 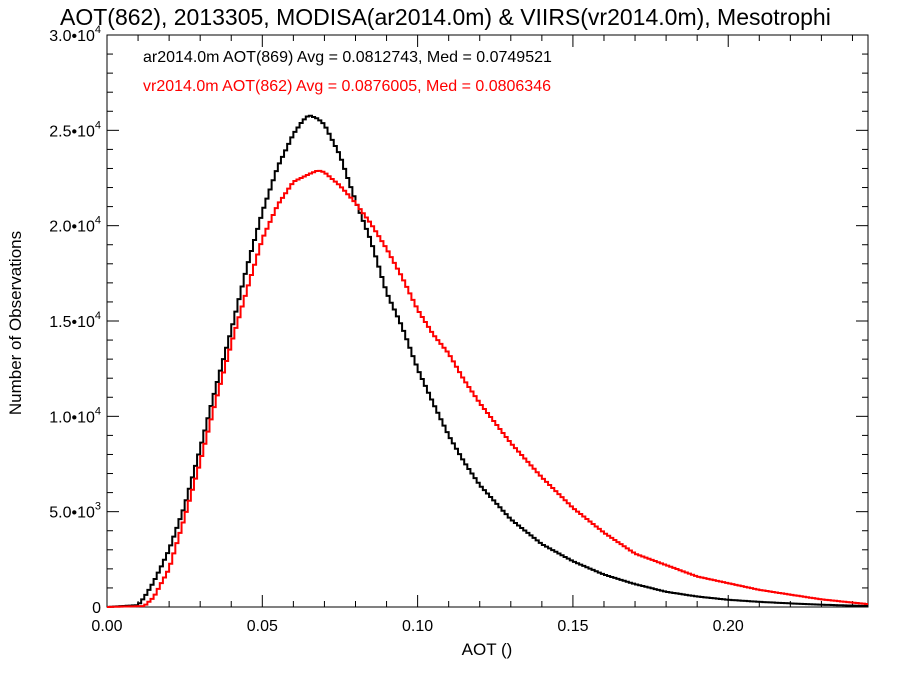 What do you see at coordinates (106, 626) in the screenshot?
I see `x-tick-label: 0.00` at bounding box center [106, 626].